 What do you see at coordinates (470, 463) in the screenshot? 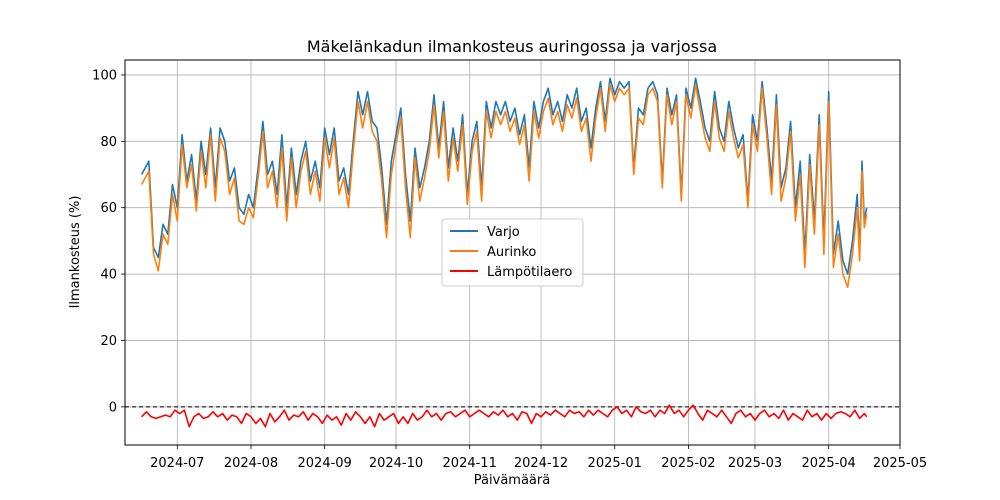
I see `x-tick-label: 2024-11` at bounding box center [470, 463].